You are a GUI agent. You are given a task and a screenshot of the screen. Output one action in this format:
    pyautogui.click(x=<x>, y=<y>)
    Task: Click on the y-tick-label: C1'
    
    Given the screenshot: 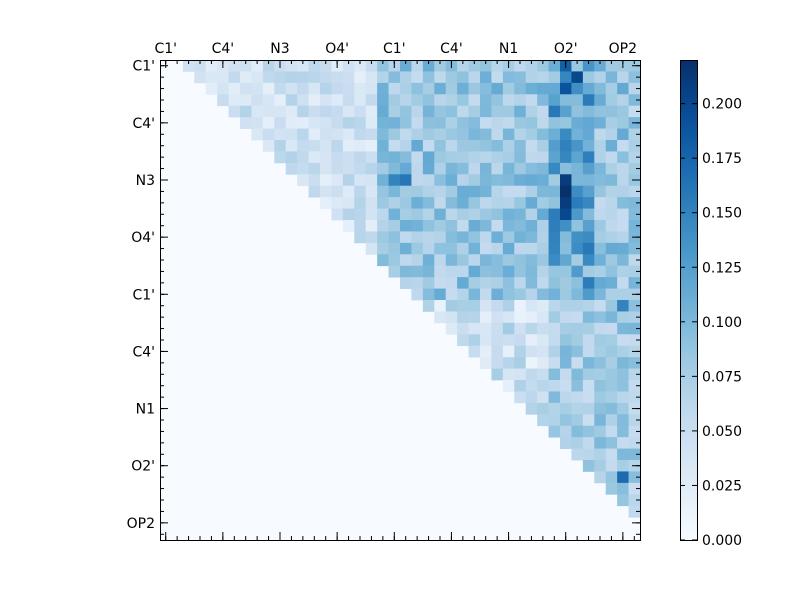 What is the action you would take?
    pyautogui.click(x=143, y=67)
    